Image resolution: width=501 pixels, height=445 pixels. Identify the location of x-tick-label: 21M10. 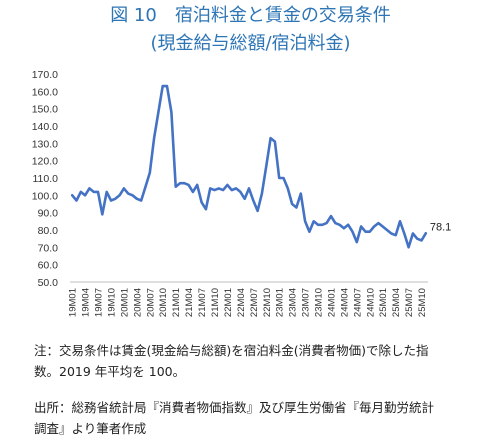
(215, 302).